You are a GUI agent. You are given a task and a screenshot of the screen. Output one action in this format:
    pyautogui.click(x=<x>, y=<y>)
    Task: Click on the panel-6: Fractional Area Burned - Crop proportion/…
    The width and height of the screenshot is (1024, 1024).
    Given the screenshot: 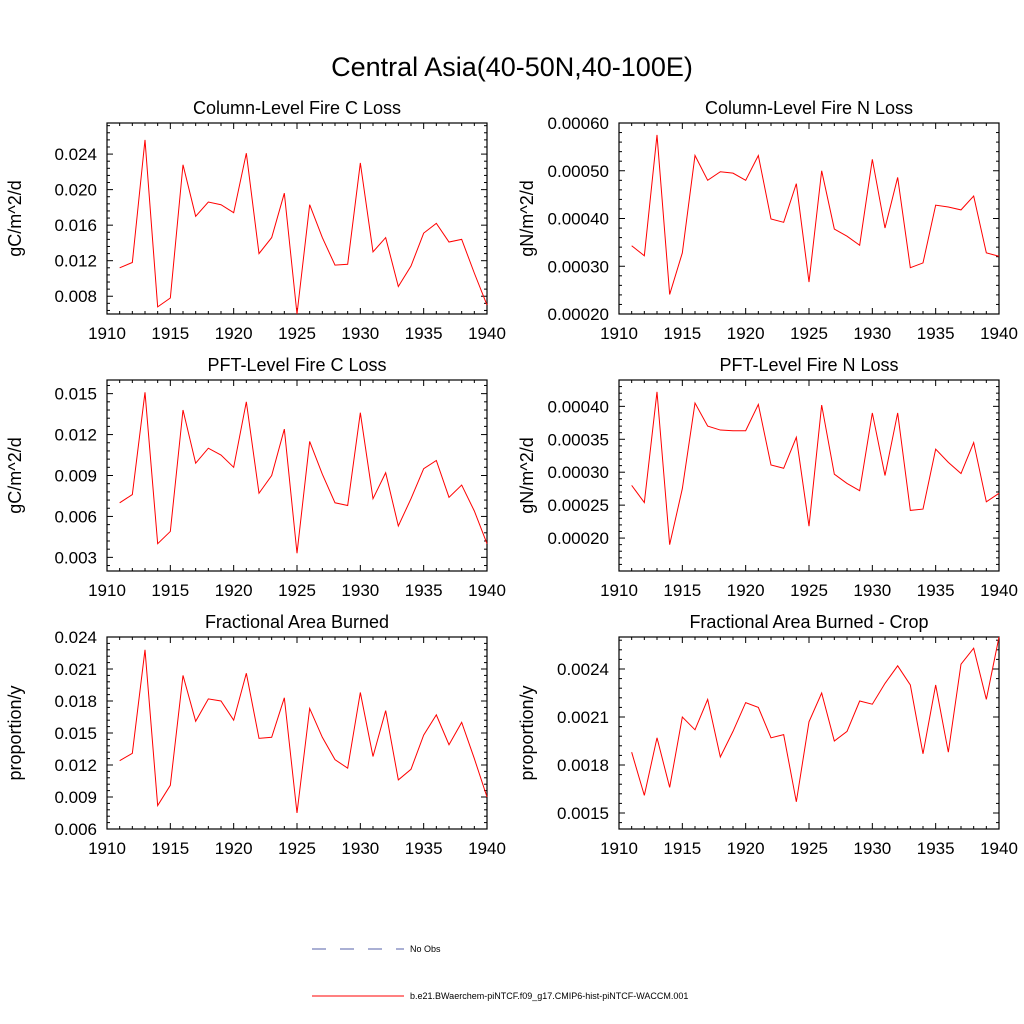 What is the action you would take?
    pyautogui.click(x=767, y=735)
    